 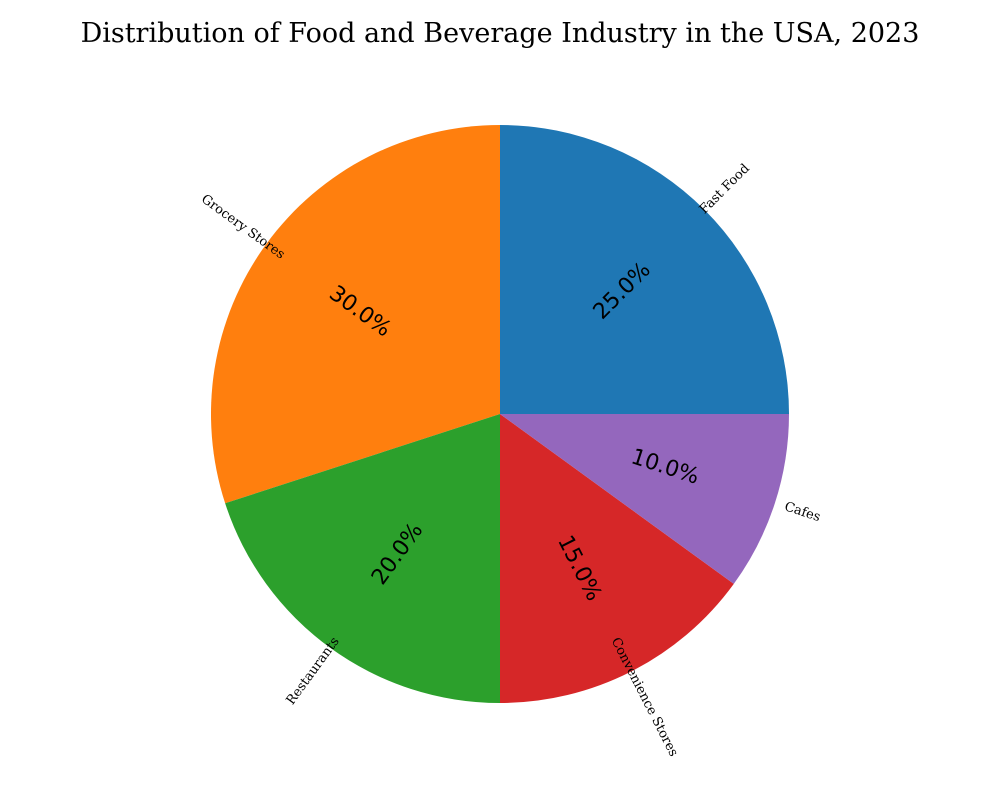 What do you see at coordinates (802, 512) in the screenshot?
I see `slice-label-cafes: Cafes` at bounding box center [802, 512].